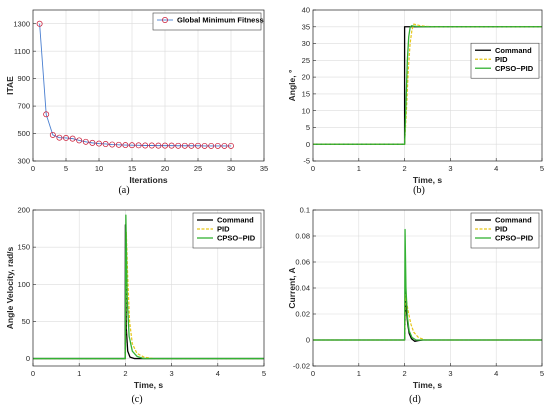  Describe the element at coordinates (301, 366) in the screenshot. I see `y-tick-label: -0.02` at that location.